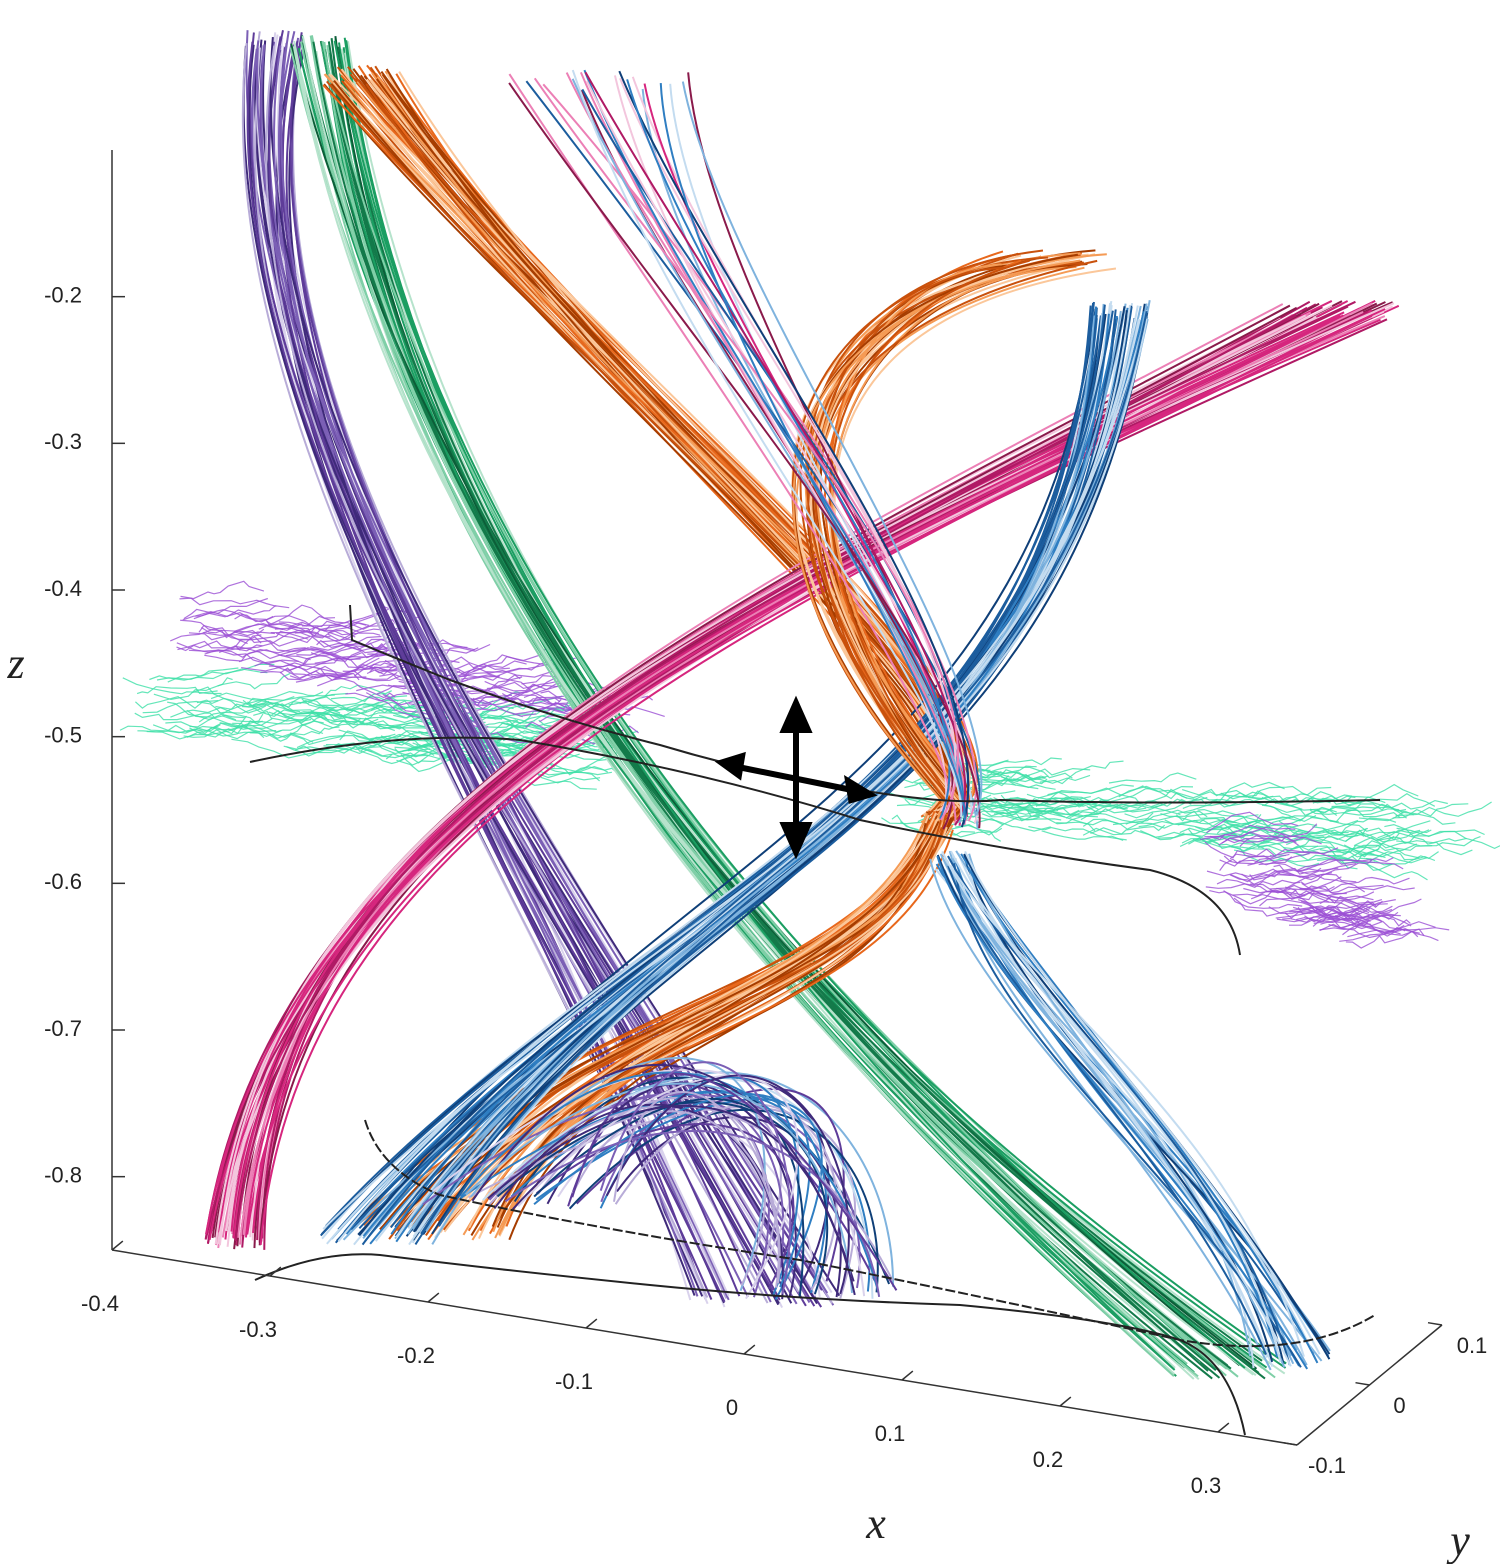  I want to click on x-axis-line, so click(704, 1347).